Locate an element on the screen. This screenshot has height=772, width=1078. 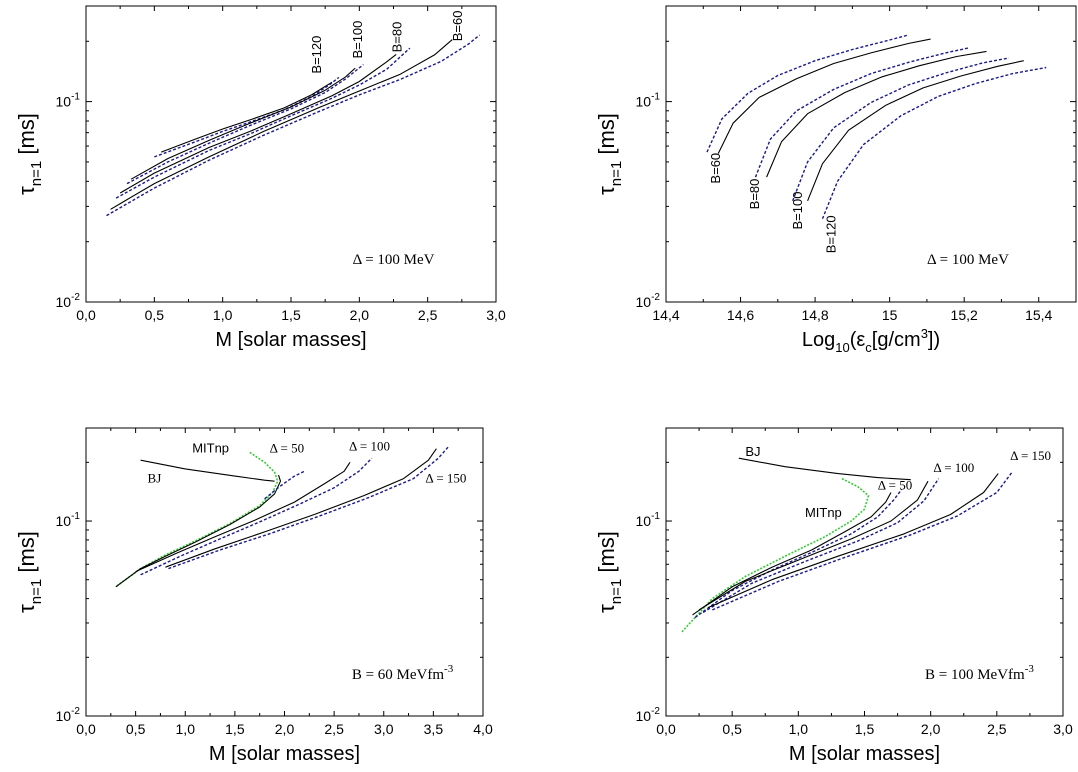
x-tick-label: 4,0 is located at coordinates (483, 729).